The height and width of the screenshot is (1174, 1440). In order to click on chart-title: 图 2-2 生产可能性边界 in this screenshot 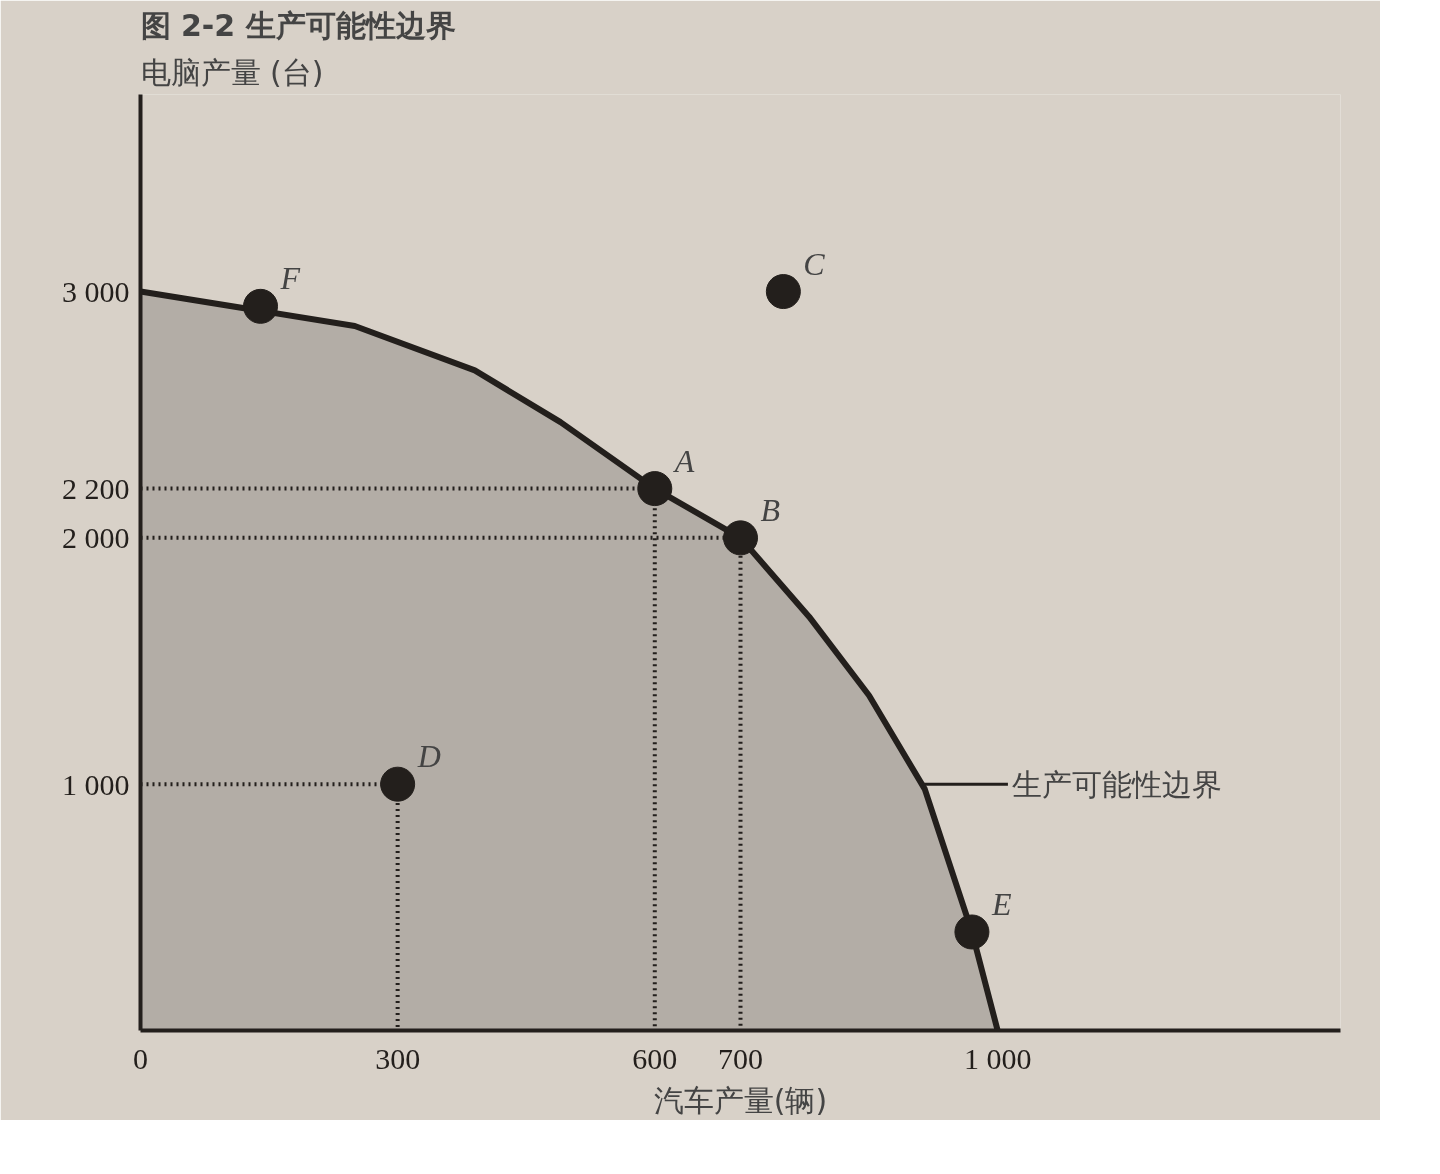, I will do `click(298, 25)`.